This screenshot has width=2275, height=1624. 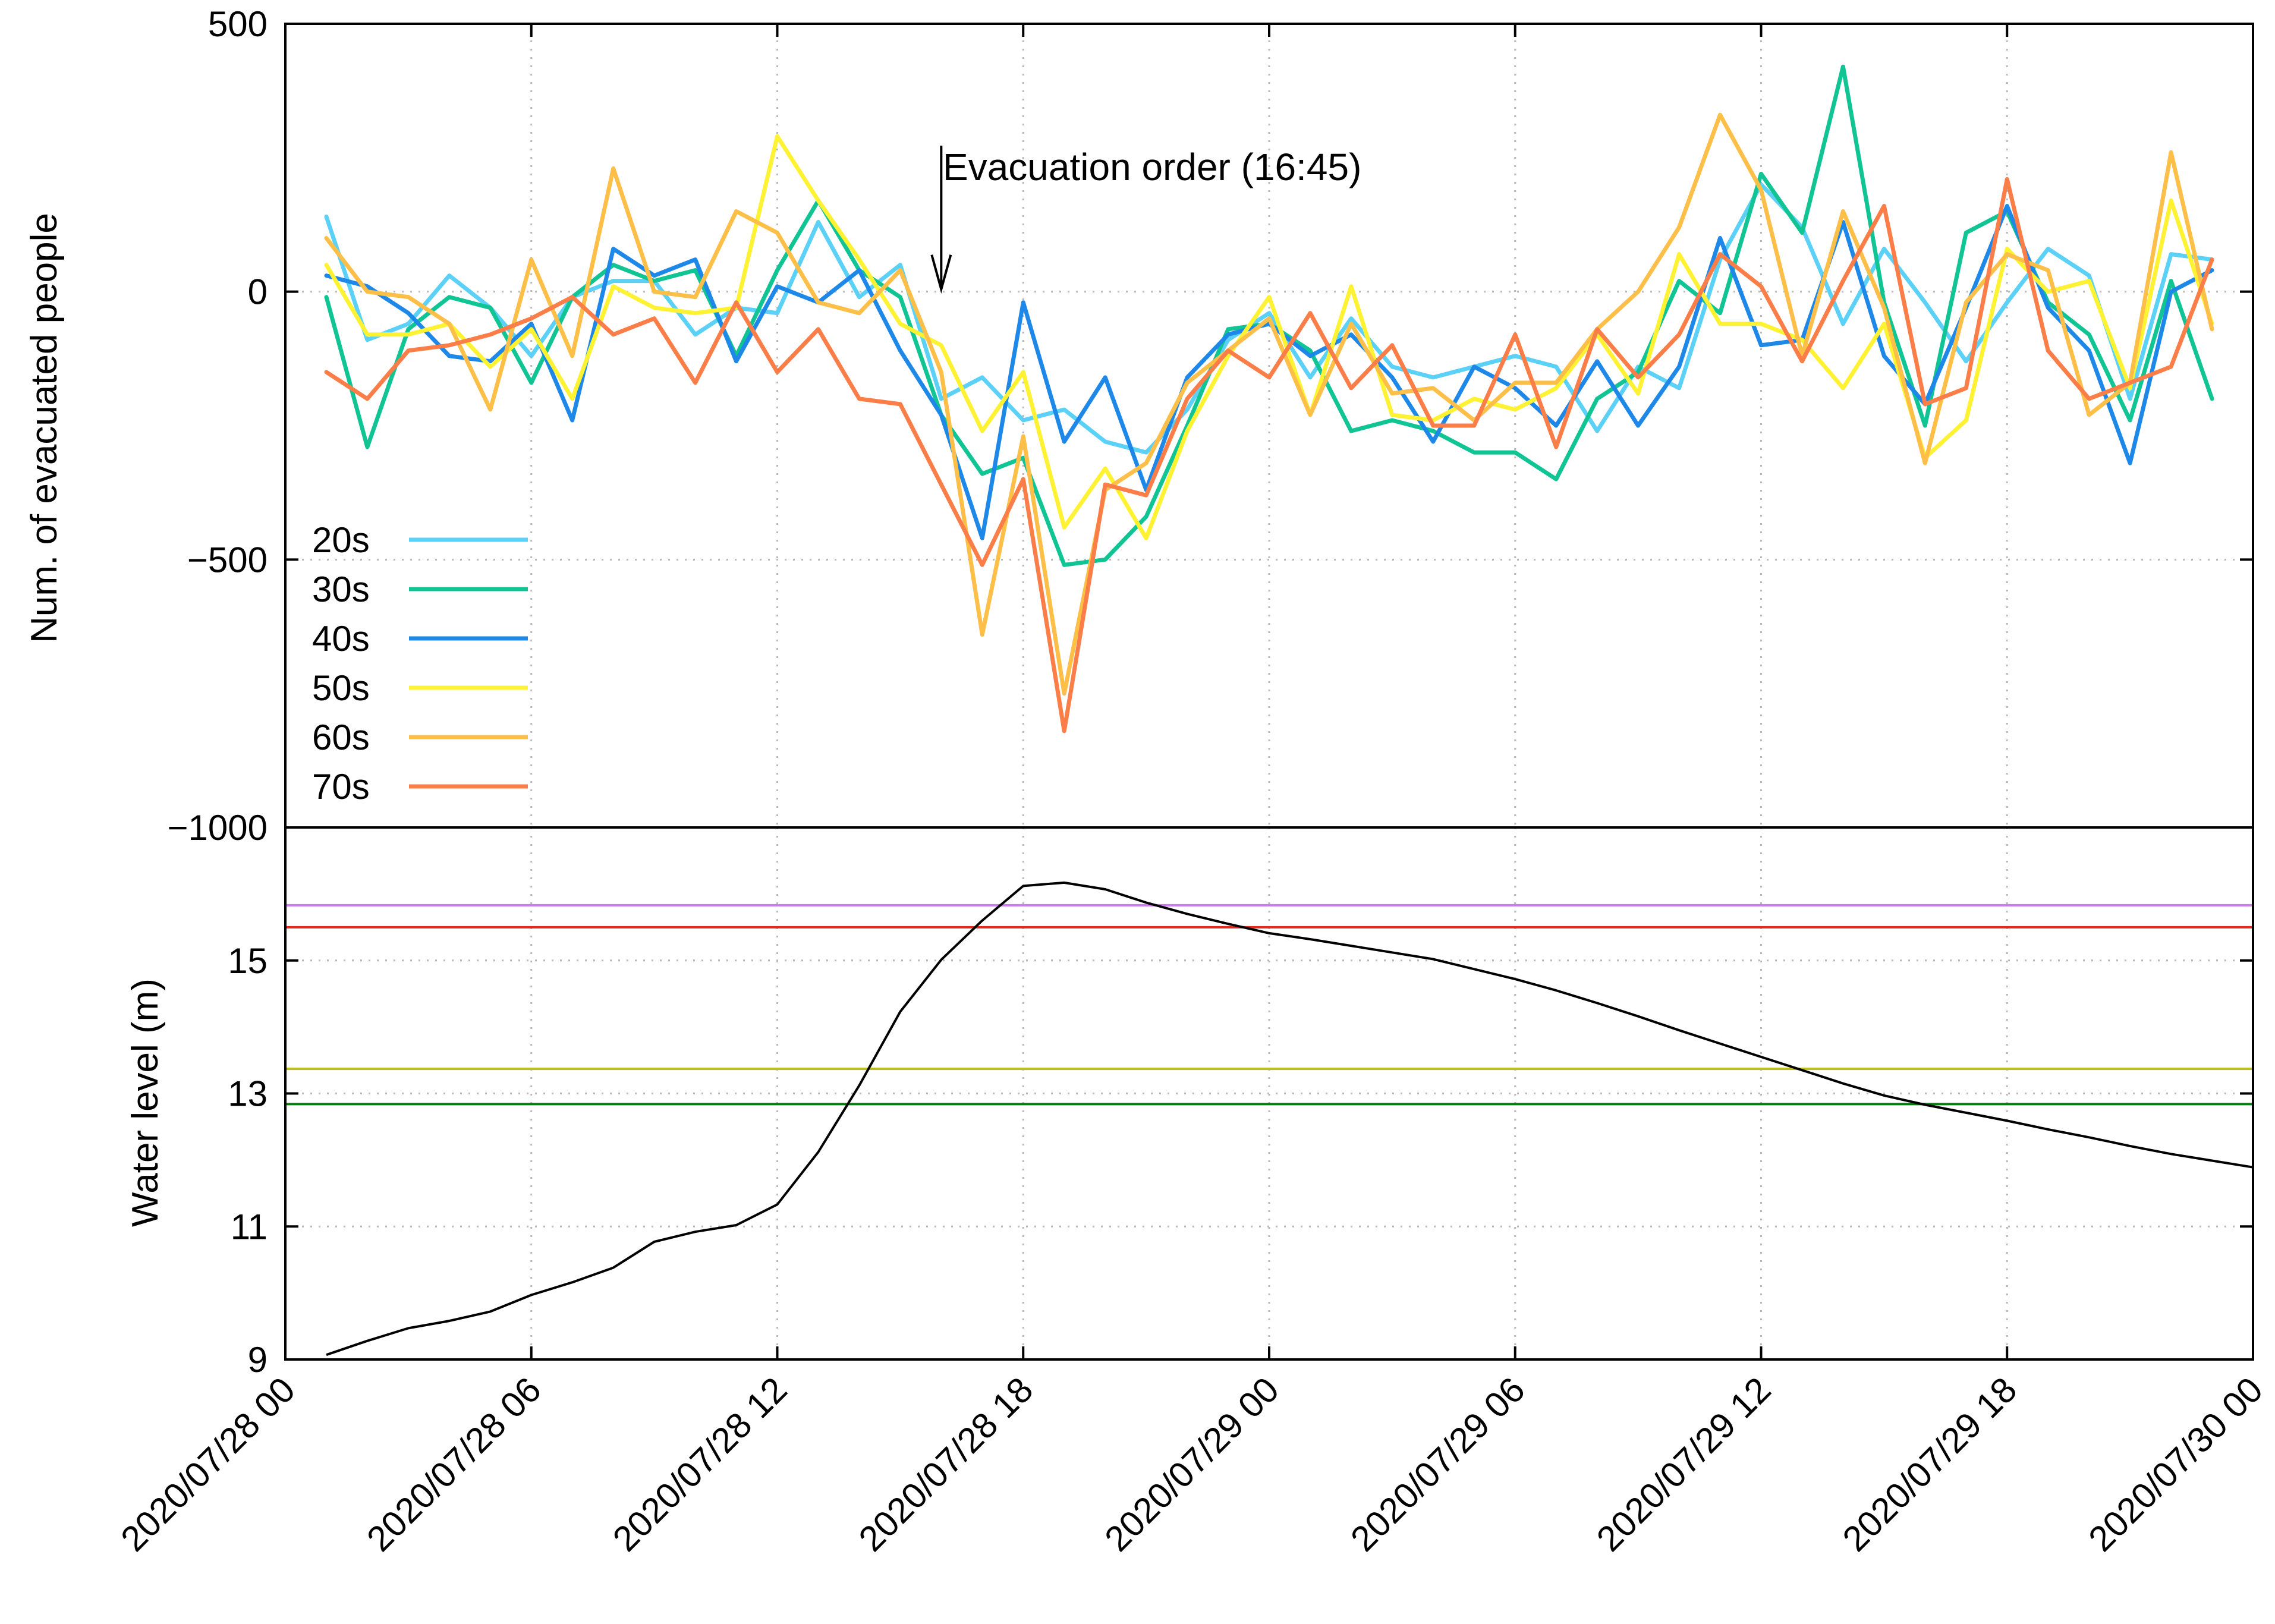 What do you see at coordinates (420, 589) in the screenshot?
I see `legend-item-30s: 30s` at bounding box center [420, 589].